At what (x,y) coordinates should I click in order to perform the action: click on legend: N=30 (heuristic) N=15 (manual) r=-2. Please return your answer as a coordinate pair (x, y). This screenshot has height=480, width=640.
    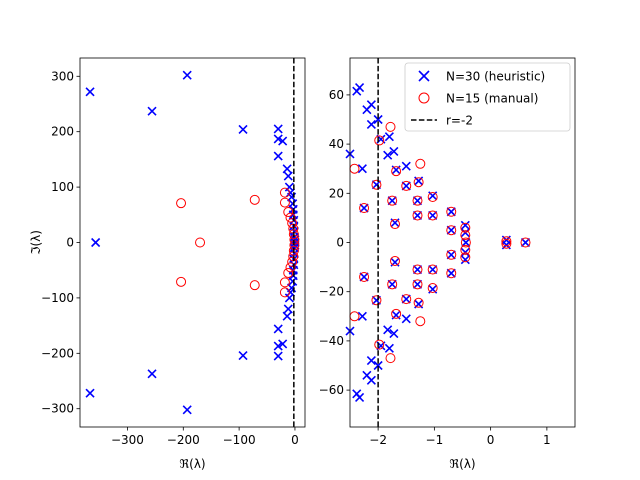
    Looking at the image, I should click on (487, 97).